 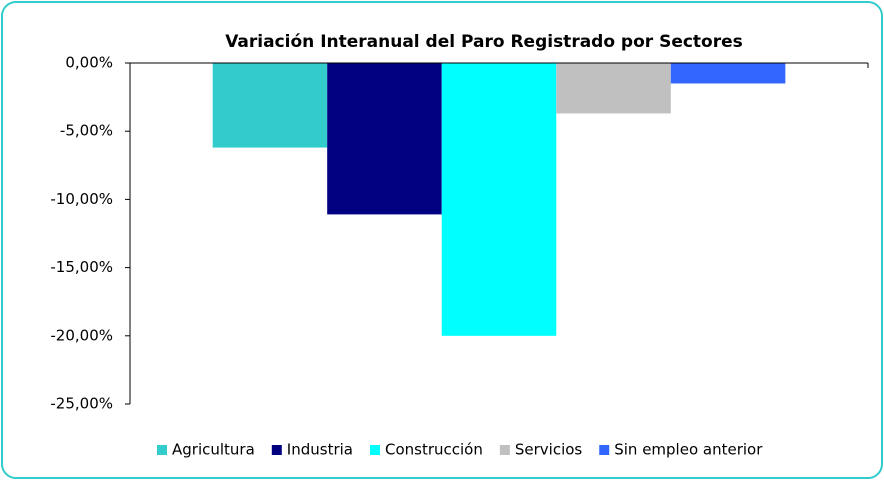 I want to click on y-tick-label: -15,00%, so click(x=81, y=267).